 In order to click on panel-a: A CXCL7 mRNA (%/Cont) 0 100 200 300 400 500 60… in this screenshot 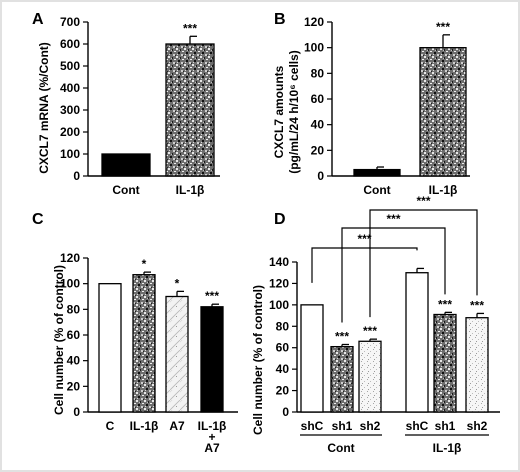, I will do `click(126, 104)`.